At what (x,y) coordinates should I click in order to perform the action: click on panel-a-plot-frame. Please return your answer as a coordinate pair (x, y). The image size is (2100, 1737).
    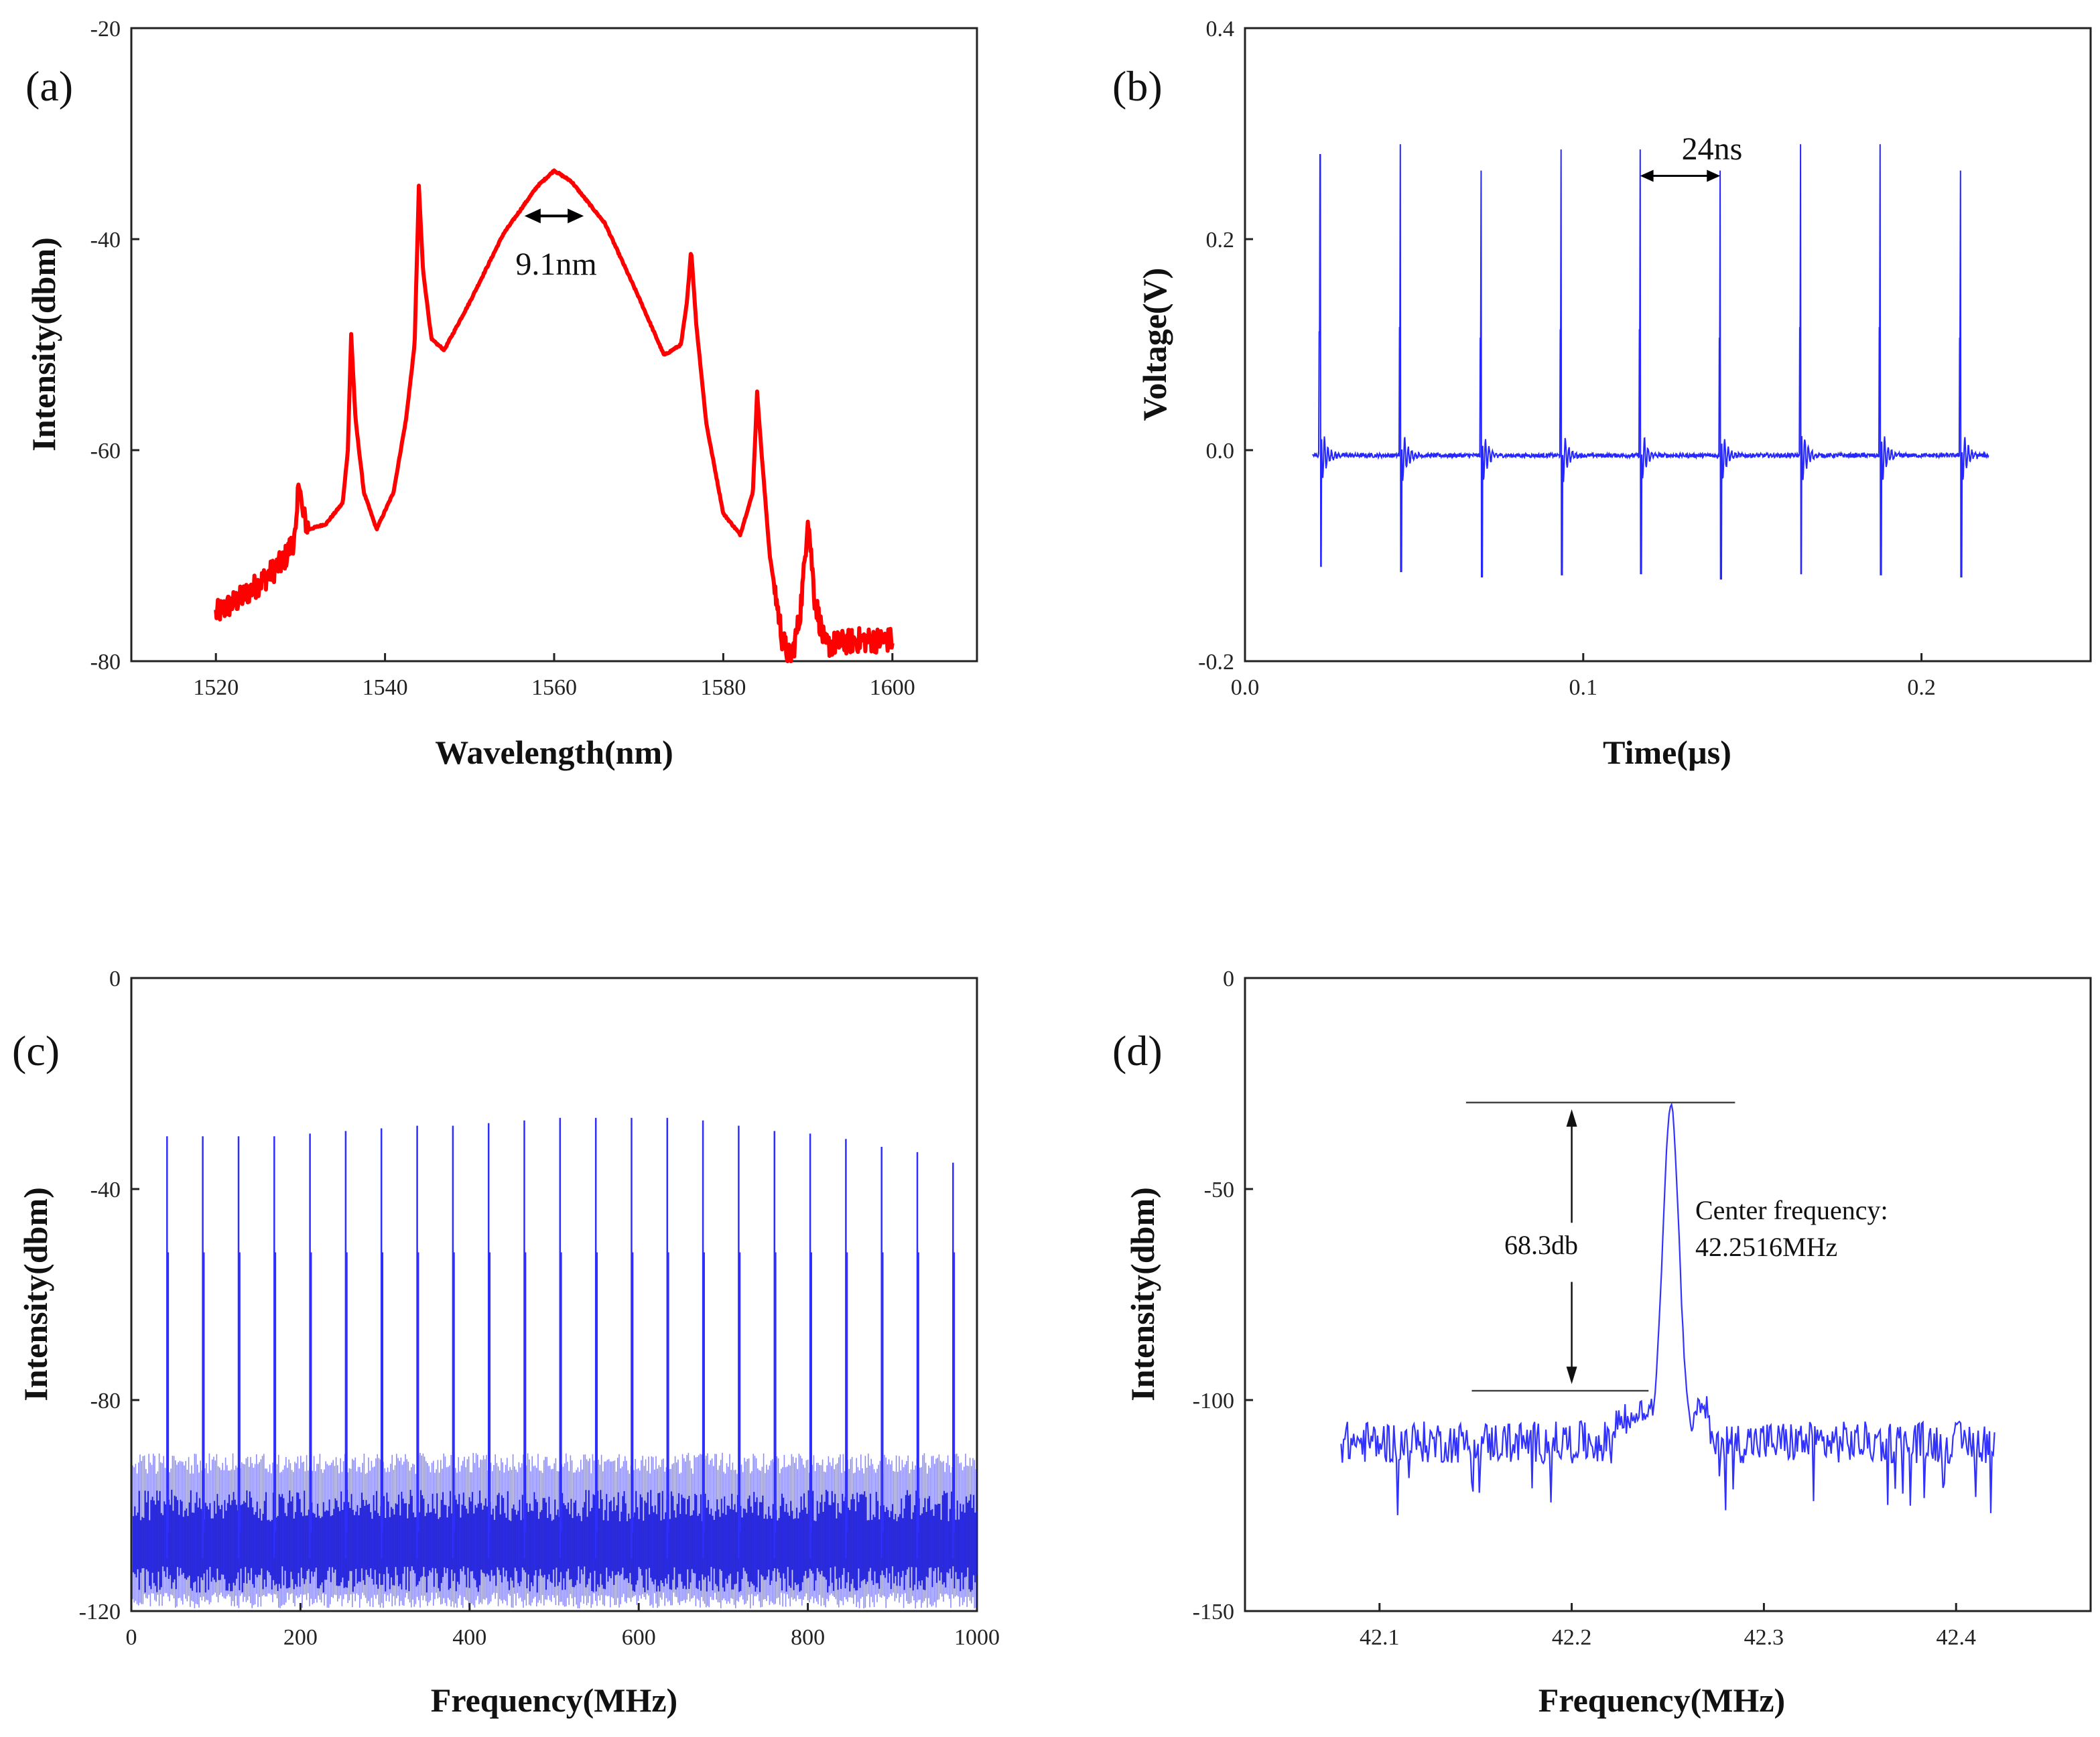
    Looking at the image, I should click on (554, 345).